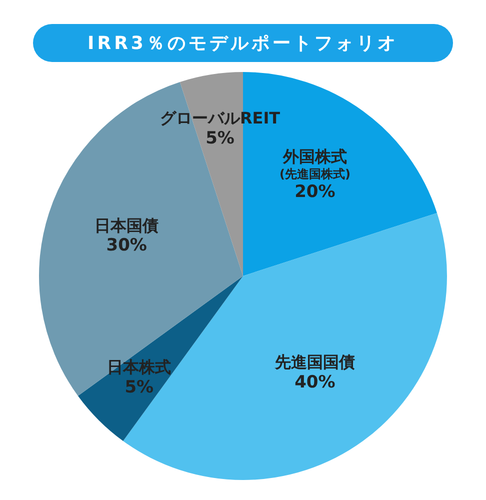 Image resolution: width=486 pixels, height=500 pixels. Describe the element at coordinates (126, 246) in the screenshot. I see `data-label: 30%` at that location.